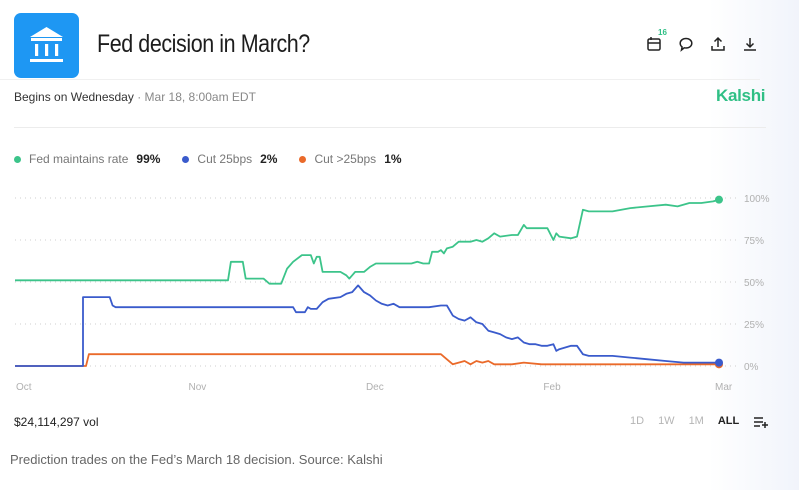 Image resolution: width=799 pixels, height=490 pixels. What do you see at coordinates (203, 44) in the screenshot?
I see `page-title: Fed decision in March?` at bounding box center [203, 44].